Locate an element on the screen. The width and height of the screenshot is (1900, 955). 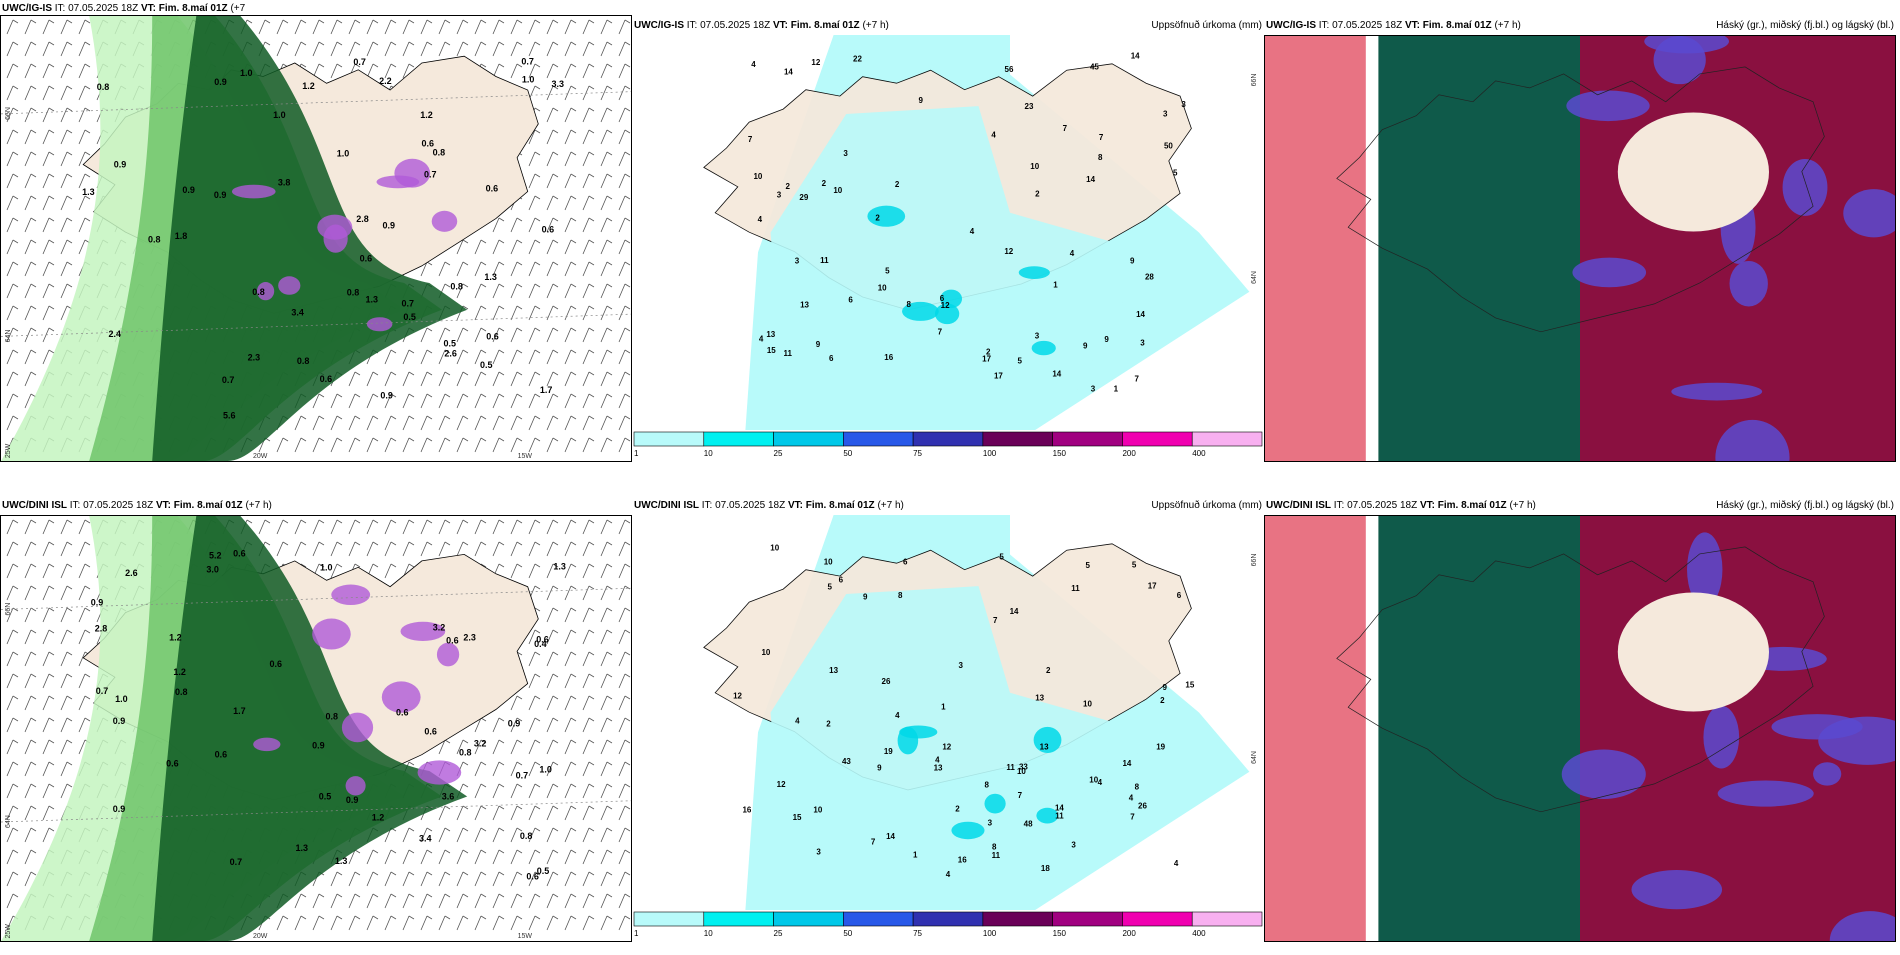
colorbar-label: 200 is located at coordinates (1129, 453).